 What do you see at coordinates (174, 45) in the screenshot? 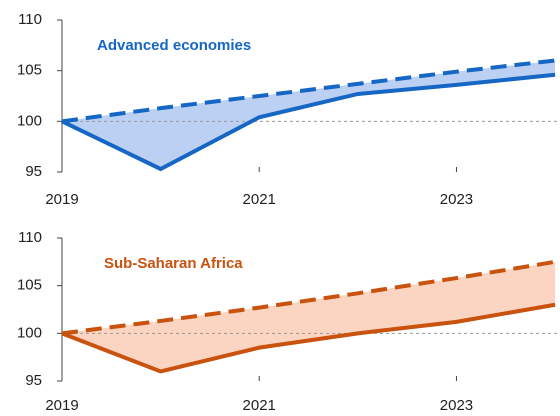
I see `panel-title: Advanced economies` at bounding box center [174, 45].